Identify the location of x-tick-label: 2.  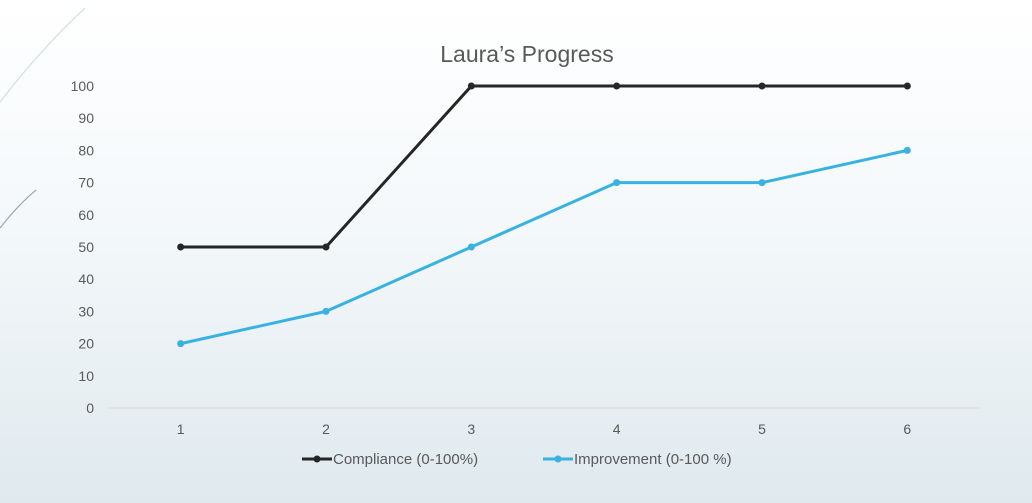
(326, 429).